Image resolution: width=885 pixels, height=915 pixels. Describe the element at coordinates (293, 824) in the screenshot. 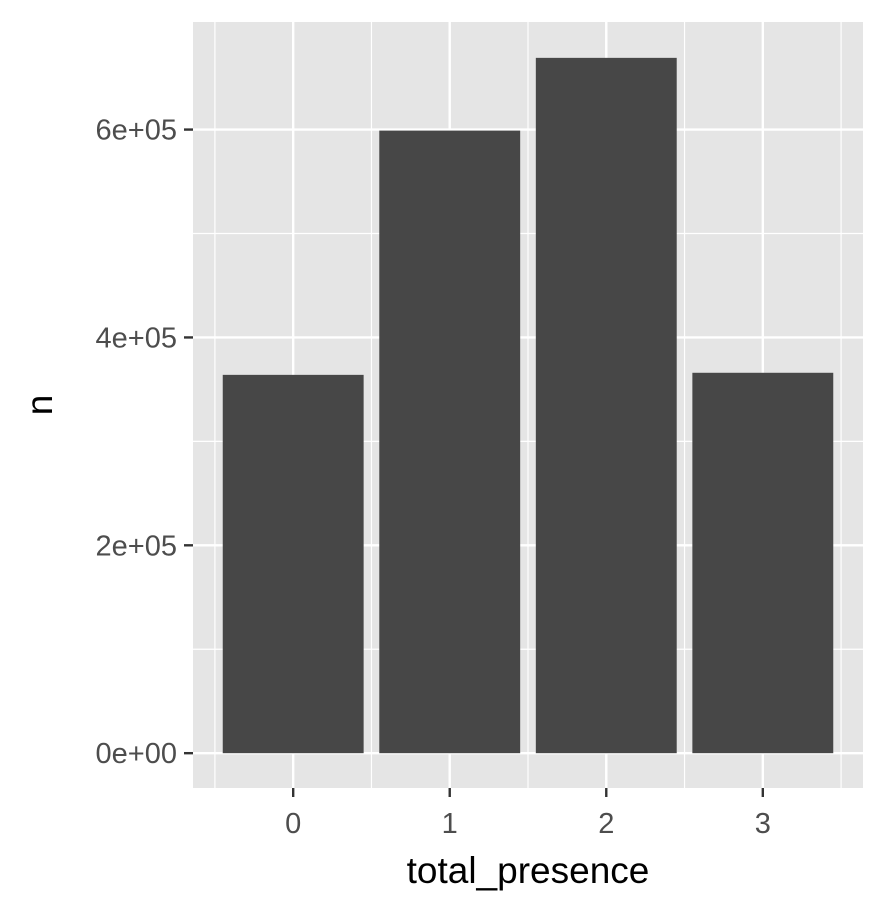

I see `x-tick-label: 0` at that location.